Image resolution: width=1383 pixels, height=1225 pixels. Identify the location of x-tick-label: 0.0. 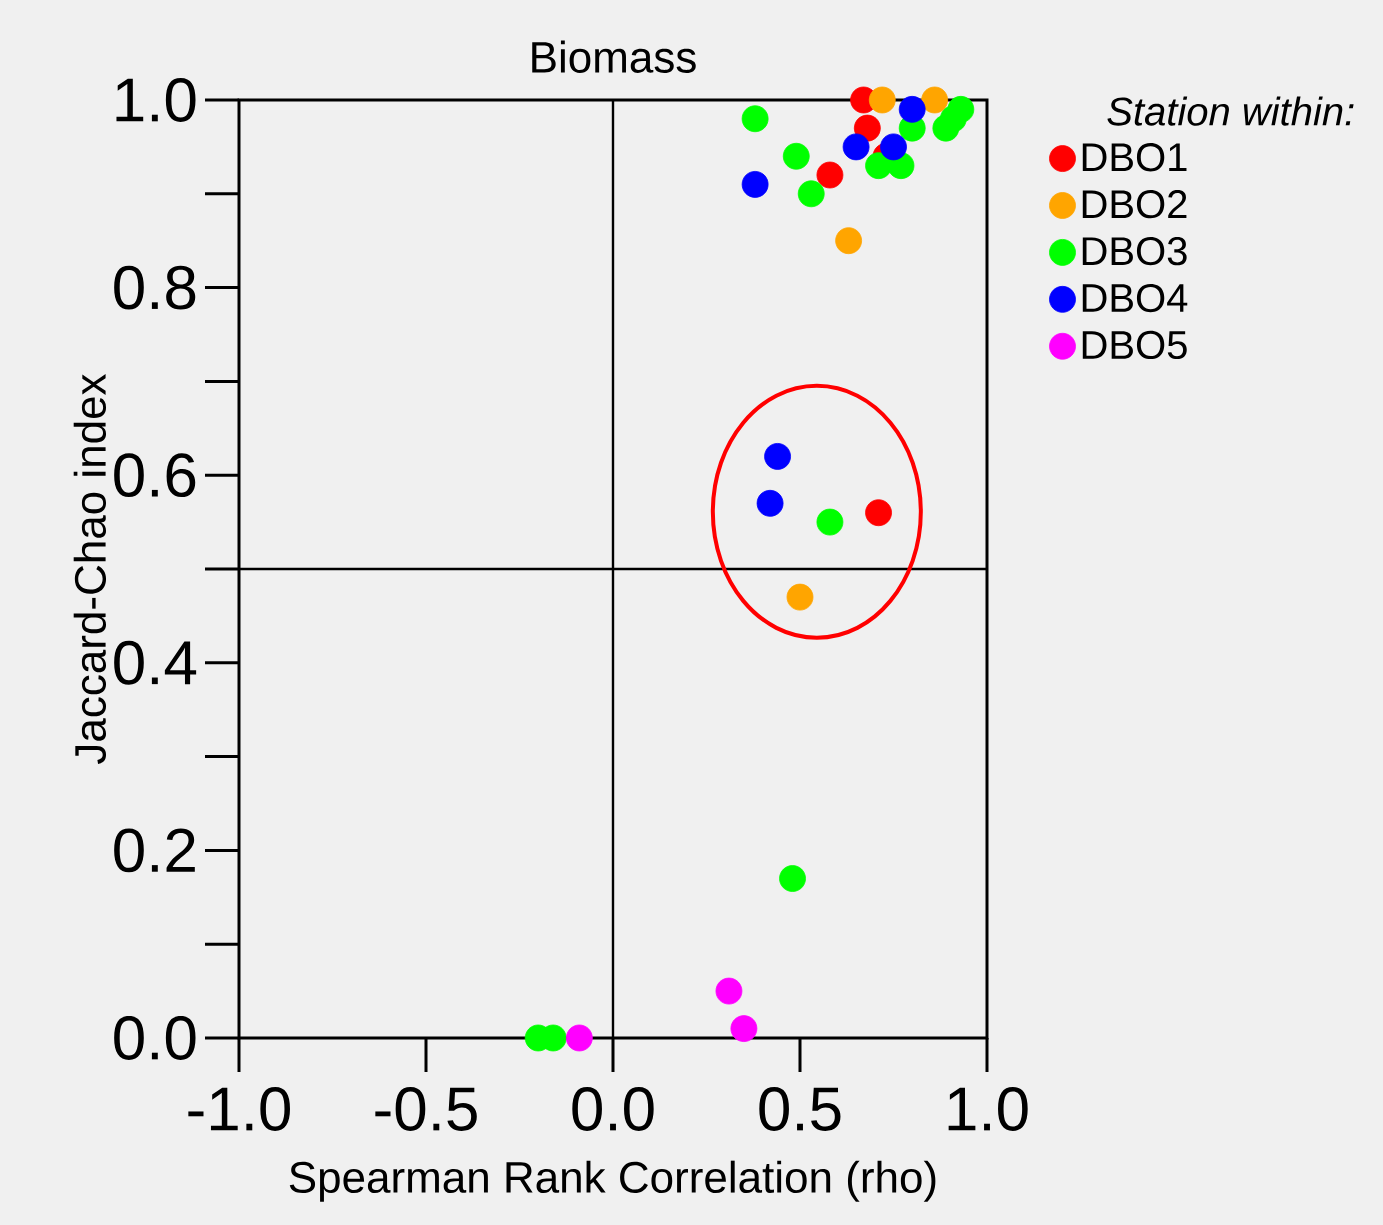
(613, 1109).